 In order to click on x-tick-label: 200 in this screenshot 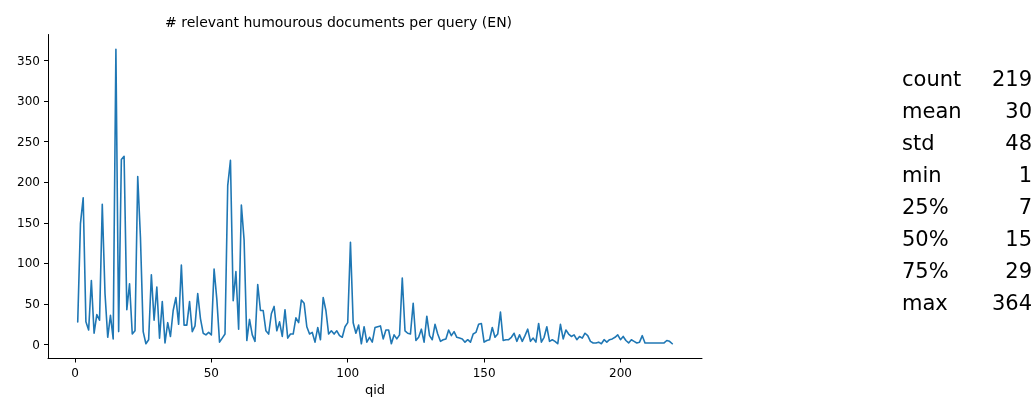, I will do `click(620, 372)`.